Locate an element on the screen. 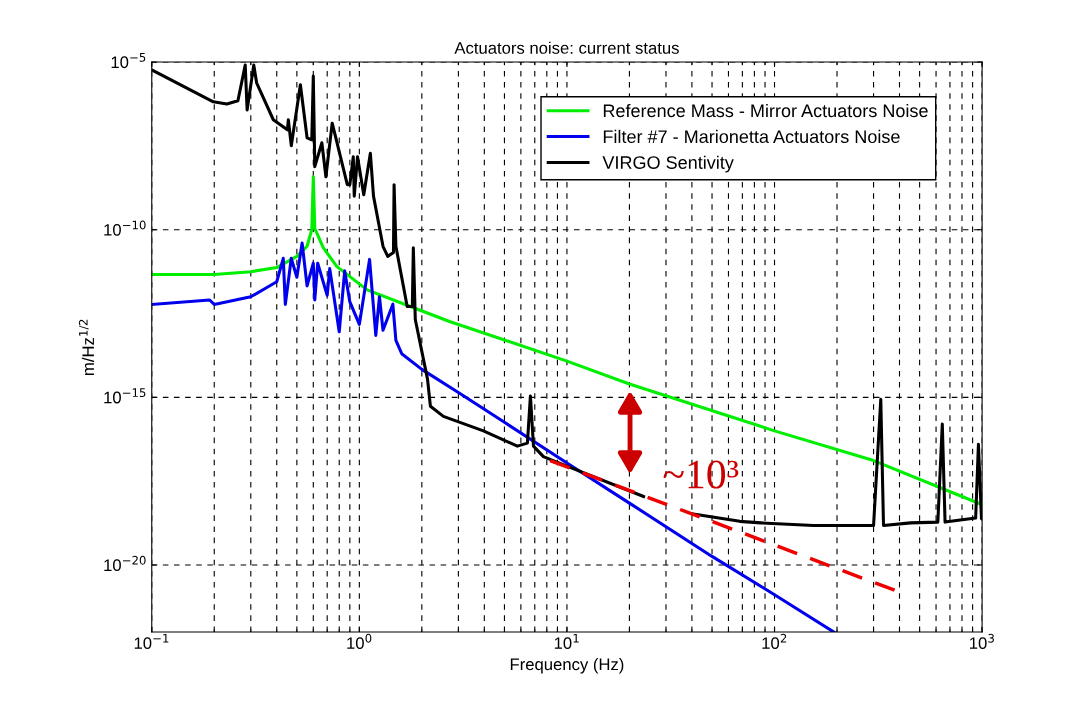 This screenshot has width=1084, height=705. y-tick-label: 10$^{−10}$ is located at coordinates (125, 228).